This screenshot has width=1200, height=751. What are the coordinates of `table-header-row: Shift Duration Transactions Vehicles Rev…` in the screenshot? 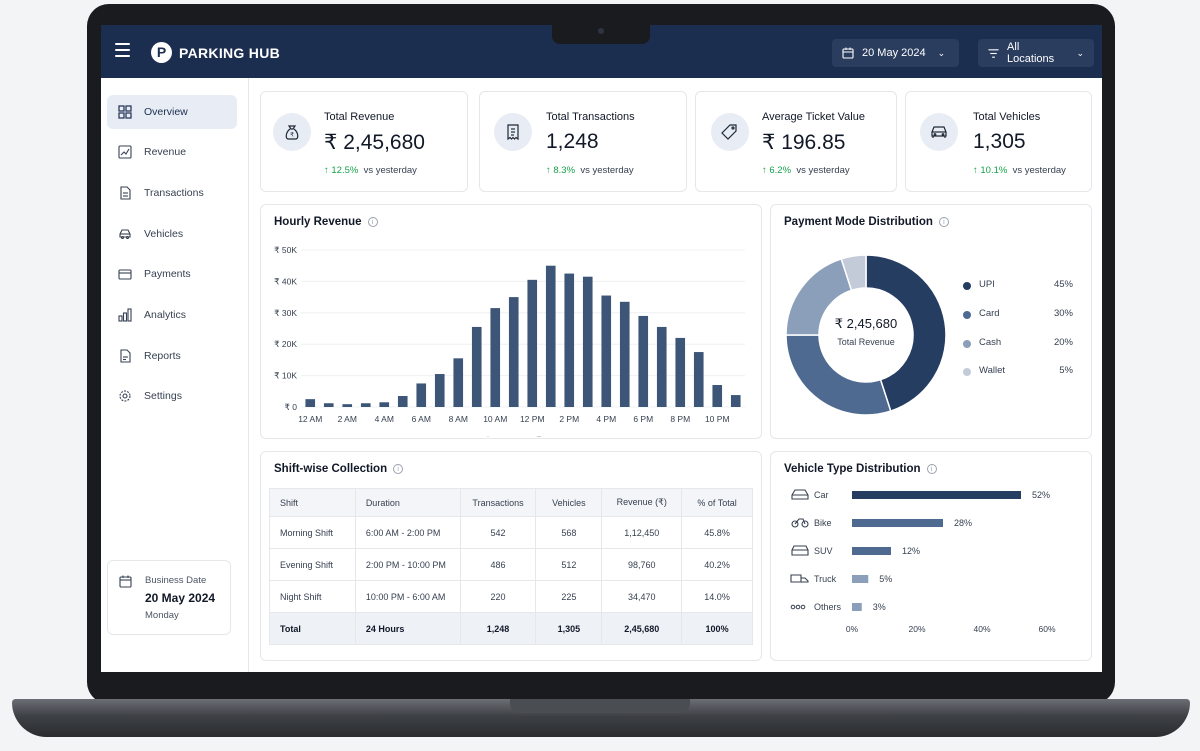 It's located at (511, 502).